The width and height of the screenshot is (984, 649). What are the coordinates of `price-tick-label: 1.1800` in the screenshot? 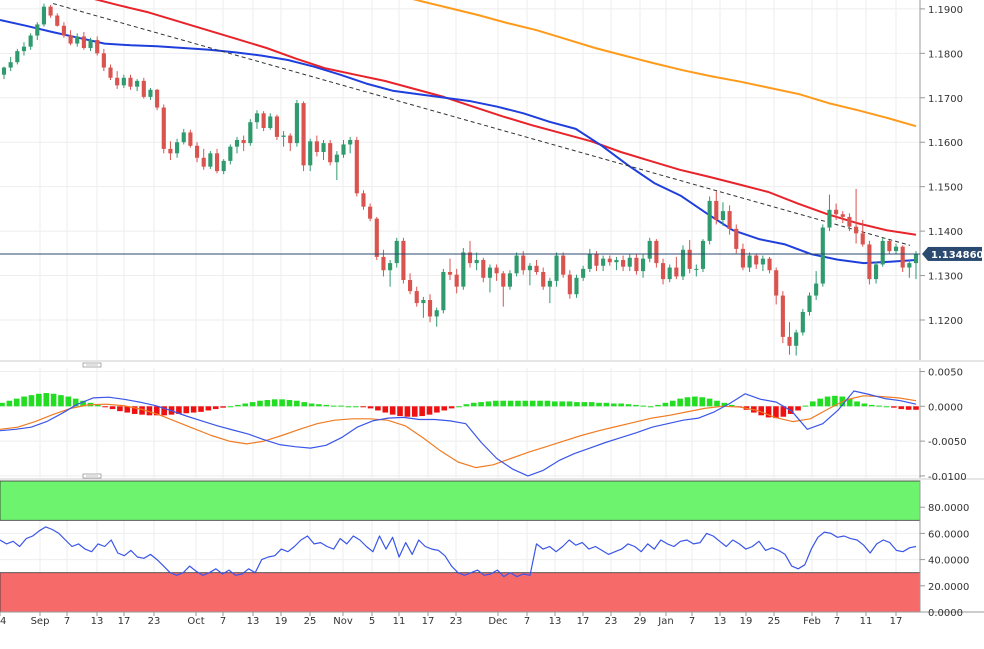 It's located at (945, 54).